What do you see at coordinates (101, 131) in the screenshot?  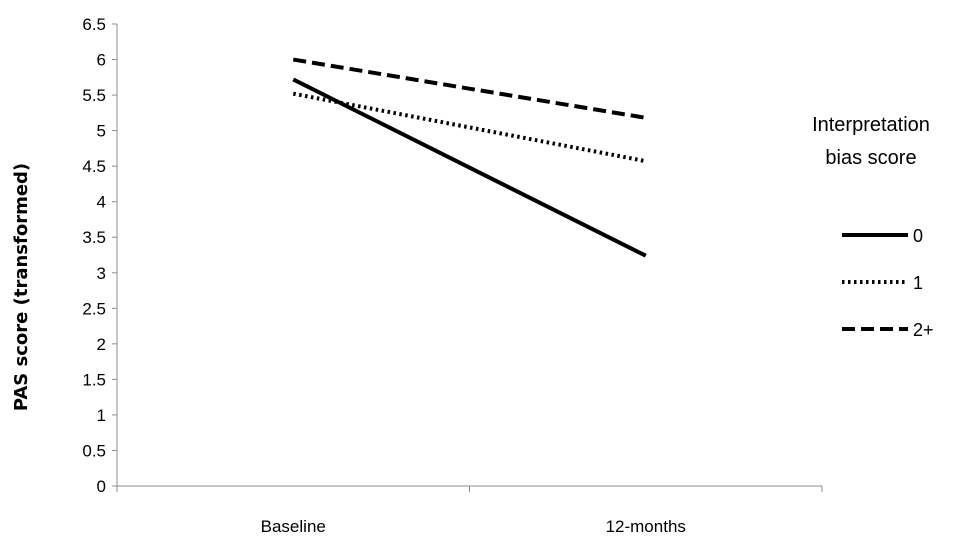 I see `y-tick-label: 5` at bounding box center [101, 131].